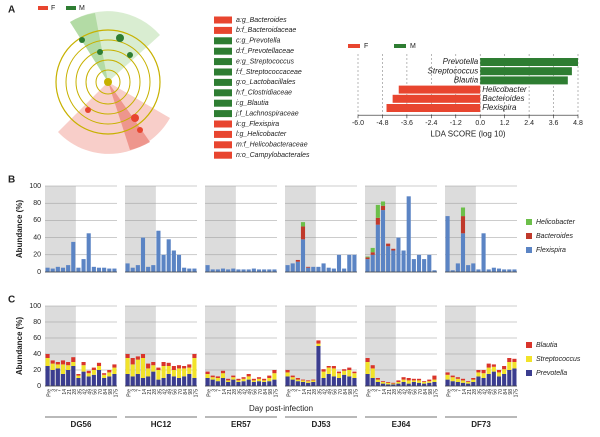  What do you see at coordinates (266, 30) in the screenshot?
I see `taxon-label: b:f_Bacteroidaceae` at bounding box center [266, 30].